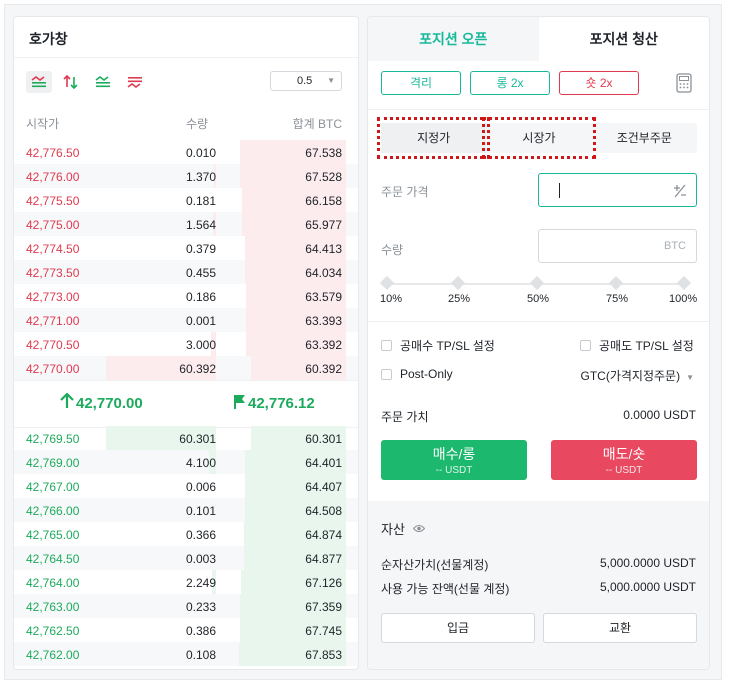 The image size is (730, 686). I want to click on bid-row: 42,762.50 0.386 67.745, so click(186, 630).